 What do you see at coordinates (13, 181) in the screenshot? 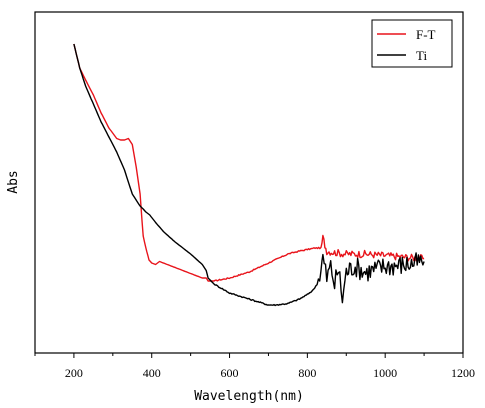
I see `y-axis-title: Abs` at bounding box center [13, 181].